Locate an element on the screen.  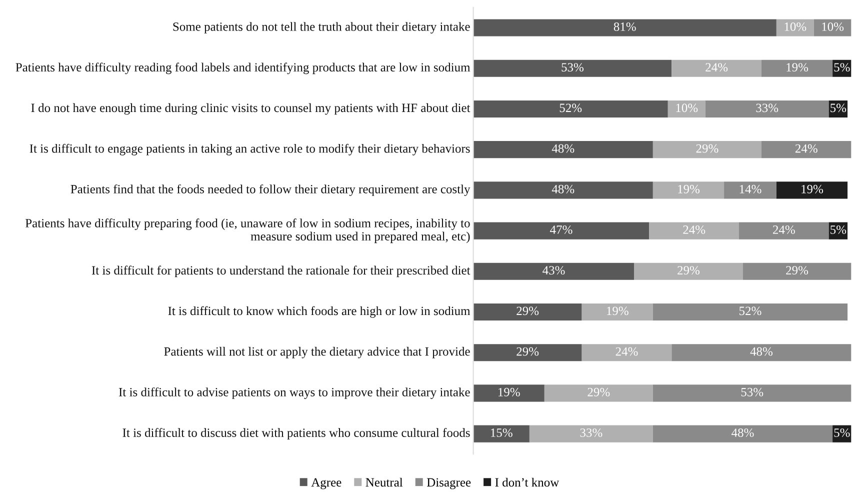
legend-label: I don’t know is located at coordinates (527, 482).